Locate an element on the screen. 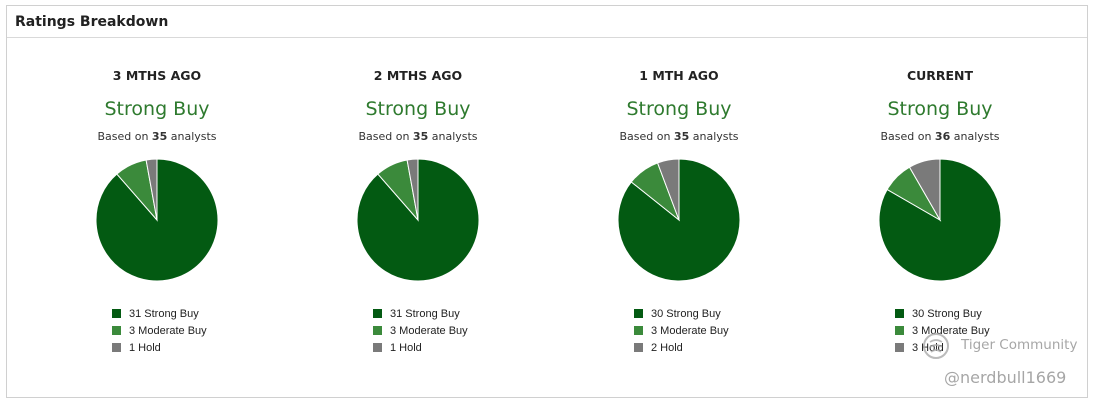  column-title: 1 MTH AGO is located at coordinates (679, 75).